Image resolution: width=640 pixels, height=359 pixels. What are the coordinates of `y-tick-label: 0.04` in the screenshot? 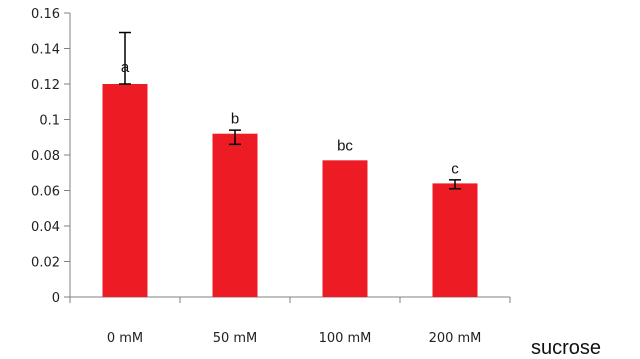 It's located at (45, 227).